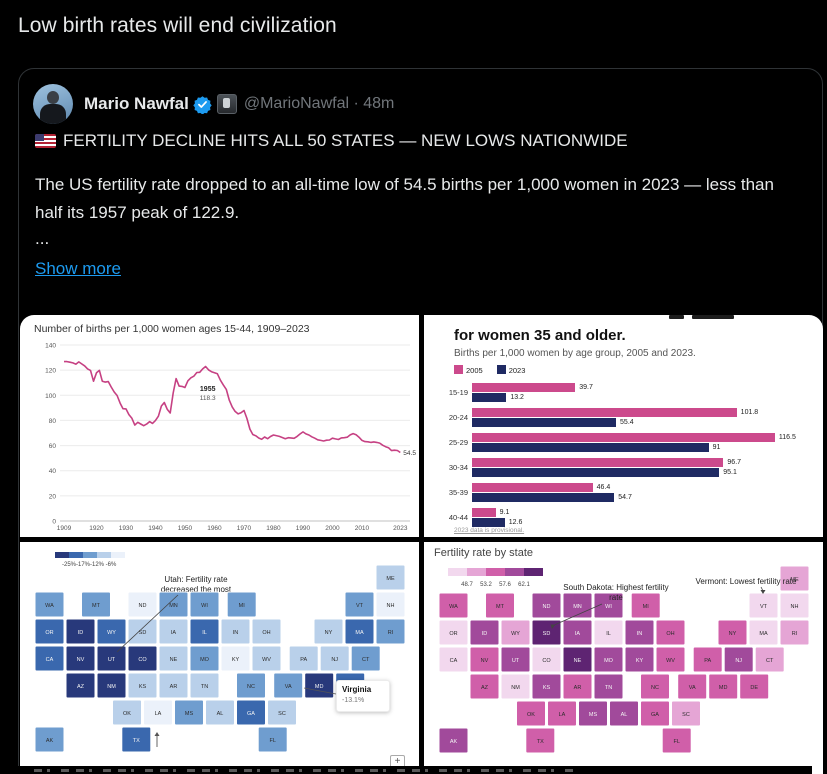  What do you see at coordinates (713, 317) in the screenshot?
I see `cropped-title-fragment` at bounding box center [713, 317].